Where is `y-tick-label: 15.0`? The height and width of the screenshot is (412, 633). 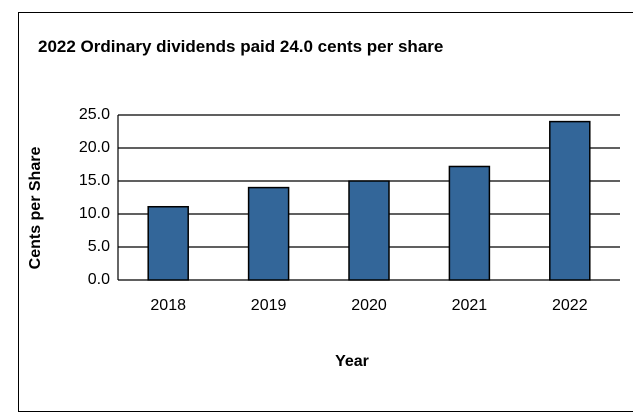
y-tick-label: 15.0 is located at coordinates (94, 180).